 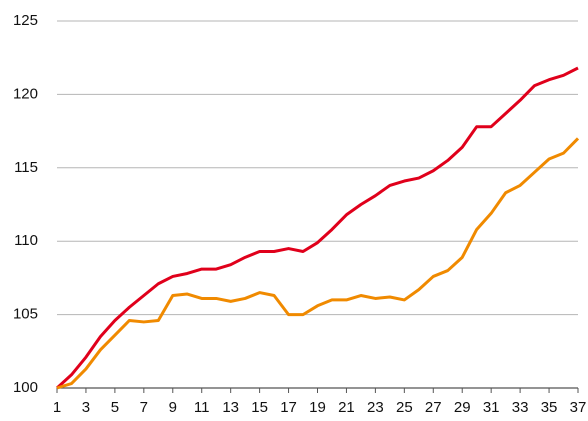 What do you see at coordinates (26, 167) in the screenshot?
I see `y-tick-label: 115` at bounding box center [26, 167].